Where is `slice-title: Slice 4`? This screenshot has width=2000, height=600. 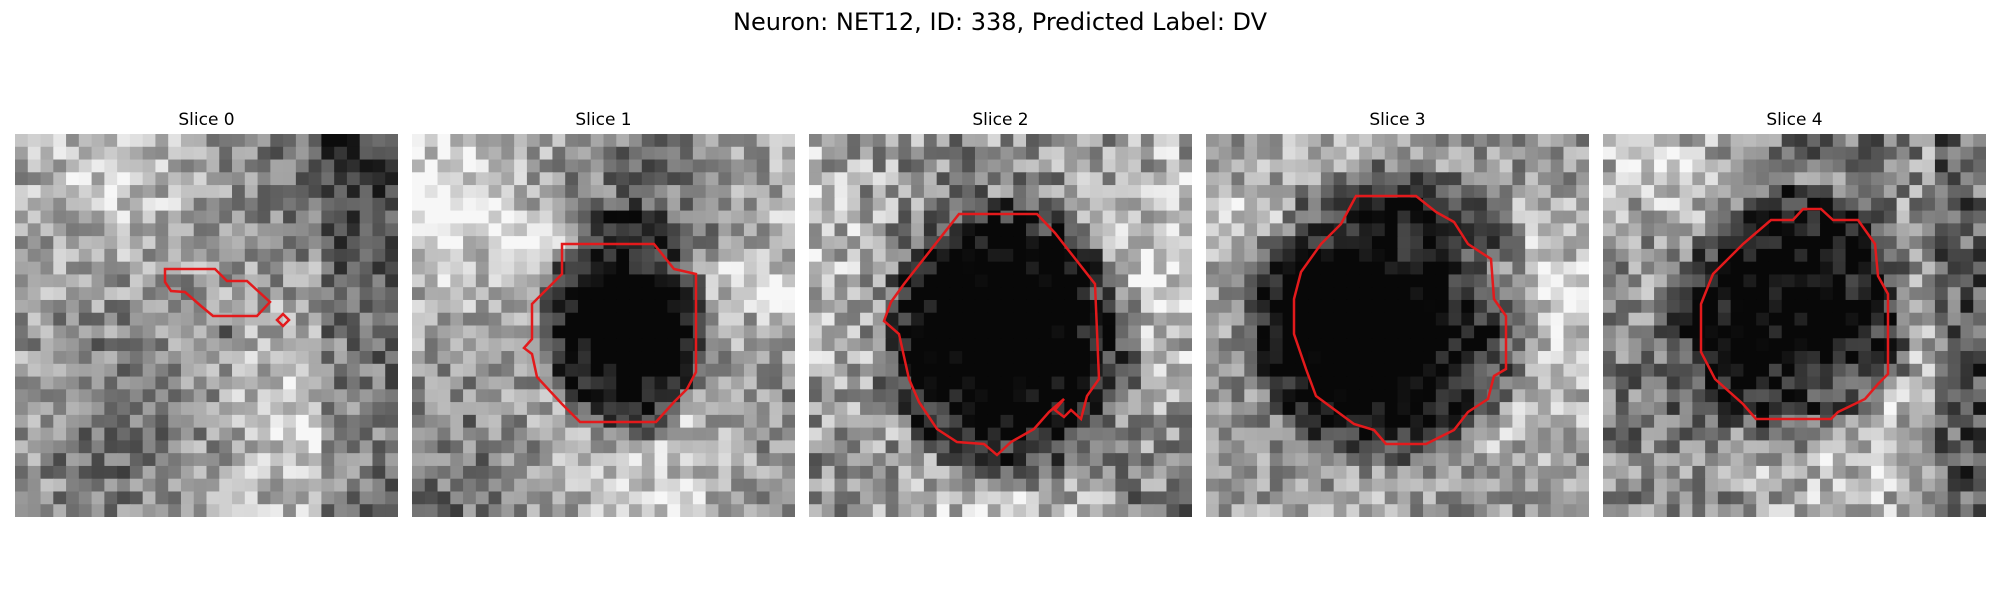
slice-title: Slice 4 is located at coordinates (1794, 120).